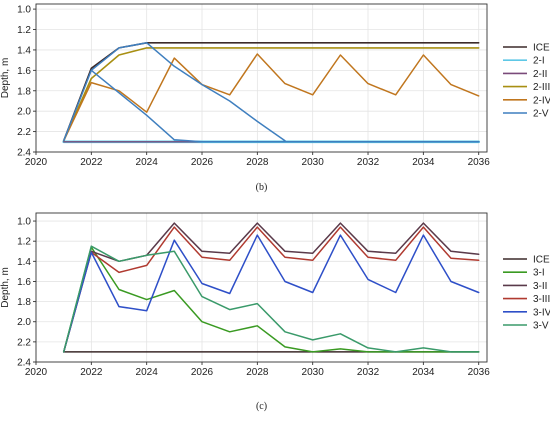 The width and height of the screenshot is (550, 421). What do you see at coordinates (541, 312) in the screenshot?
I see `legend-label: 3-IV` at bounding box center [541, 312].